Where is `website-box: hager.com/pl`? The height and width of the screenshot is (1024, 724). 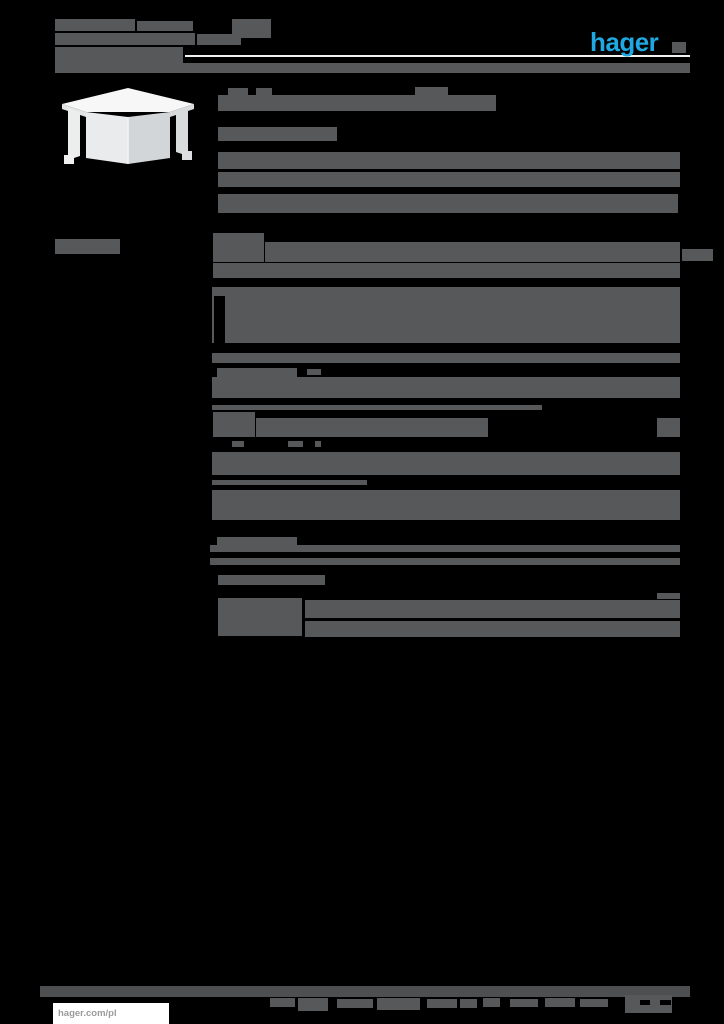
website-box: hager.com/pl is located at coordinates (111, 1013).